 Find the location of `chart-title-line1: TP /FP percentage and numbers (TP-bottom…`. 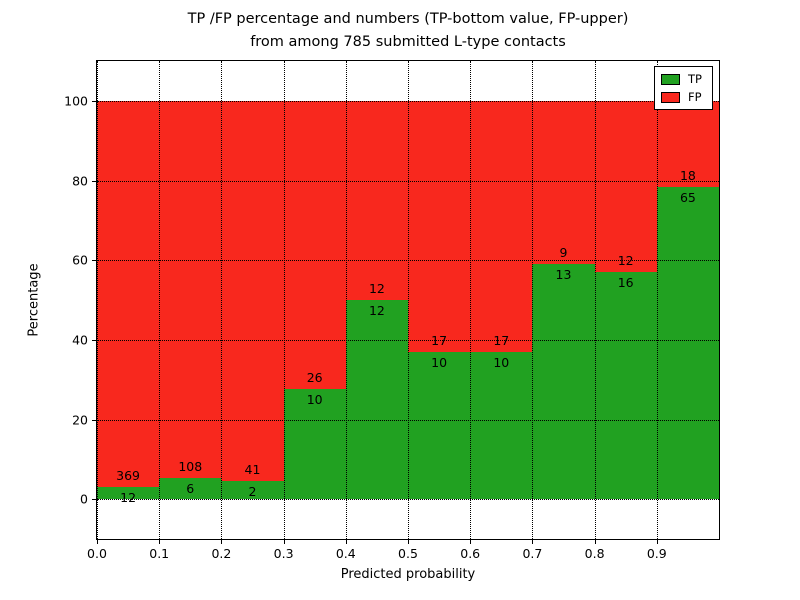

chart-title-line1: TP /FP percentage and numbers (TP-bottom… is located at coordinates (408, 19).